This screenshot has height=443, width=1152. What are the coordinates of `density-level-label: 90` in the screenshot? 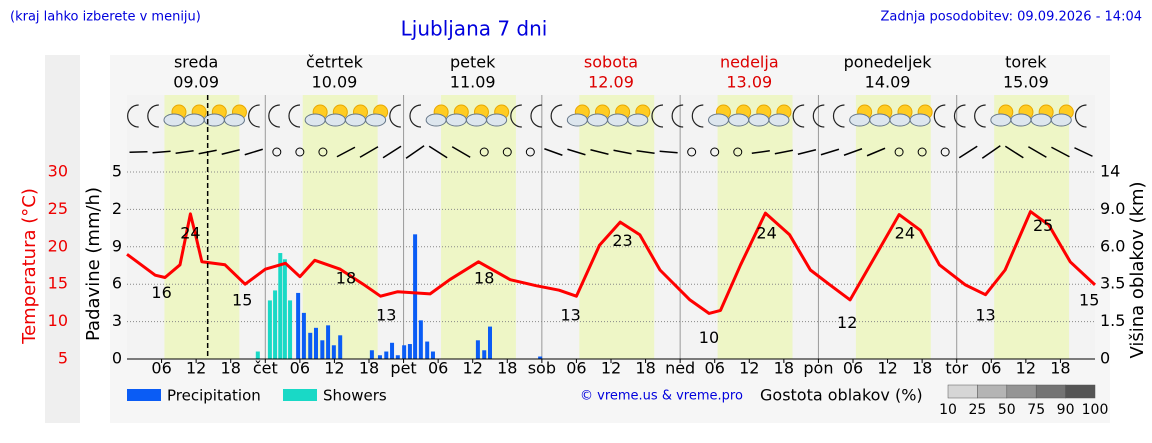 It's located at (1066, 410).